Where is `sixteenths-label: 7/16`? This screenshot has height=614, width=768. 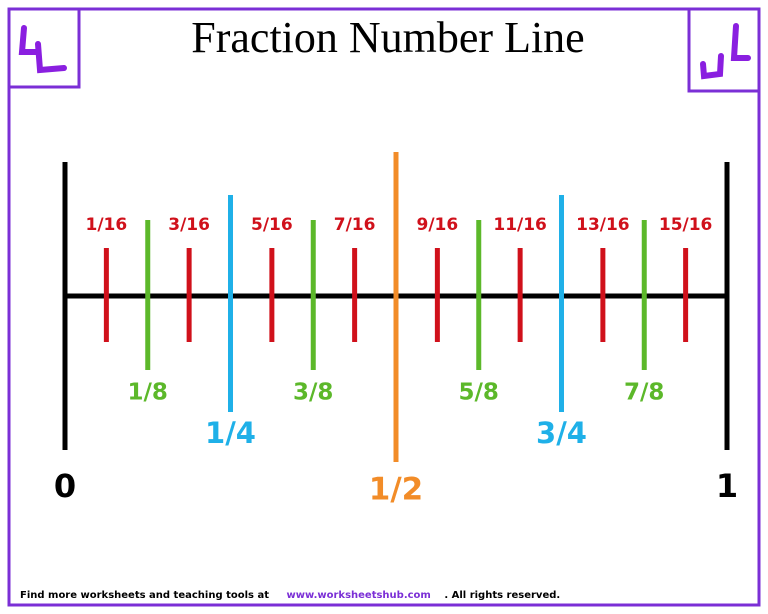 sixteenths-label: 7/16 is located at coordinates (355, 225).